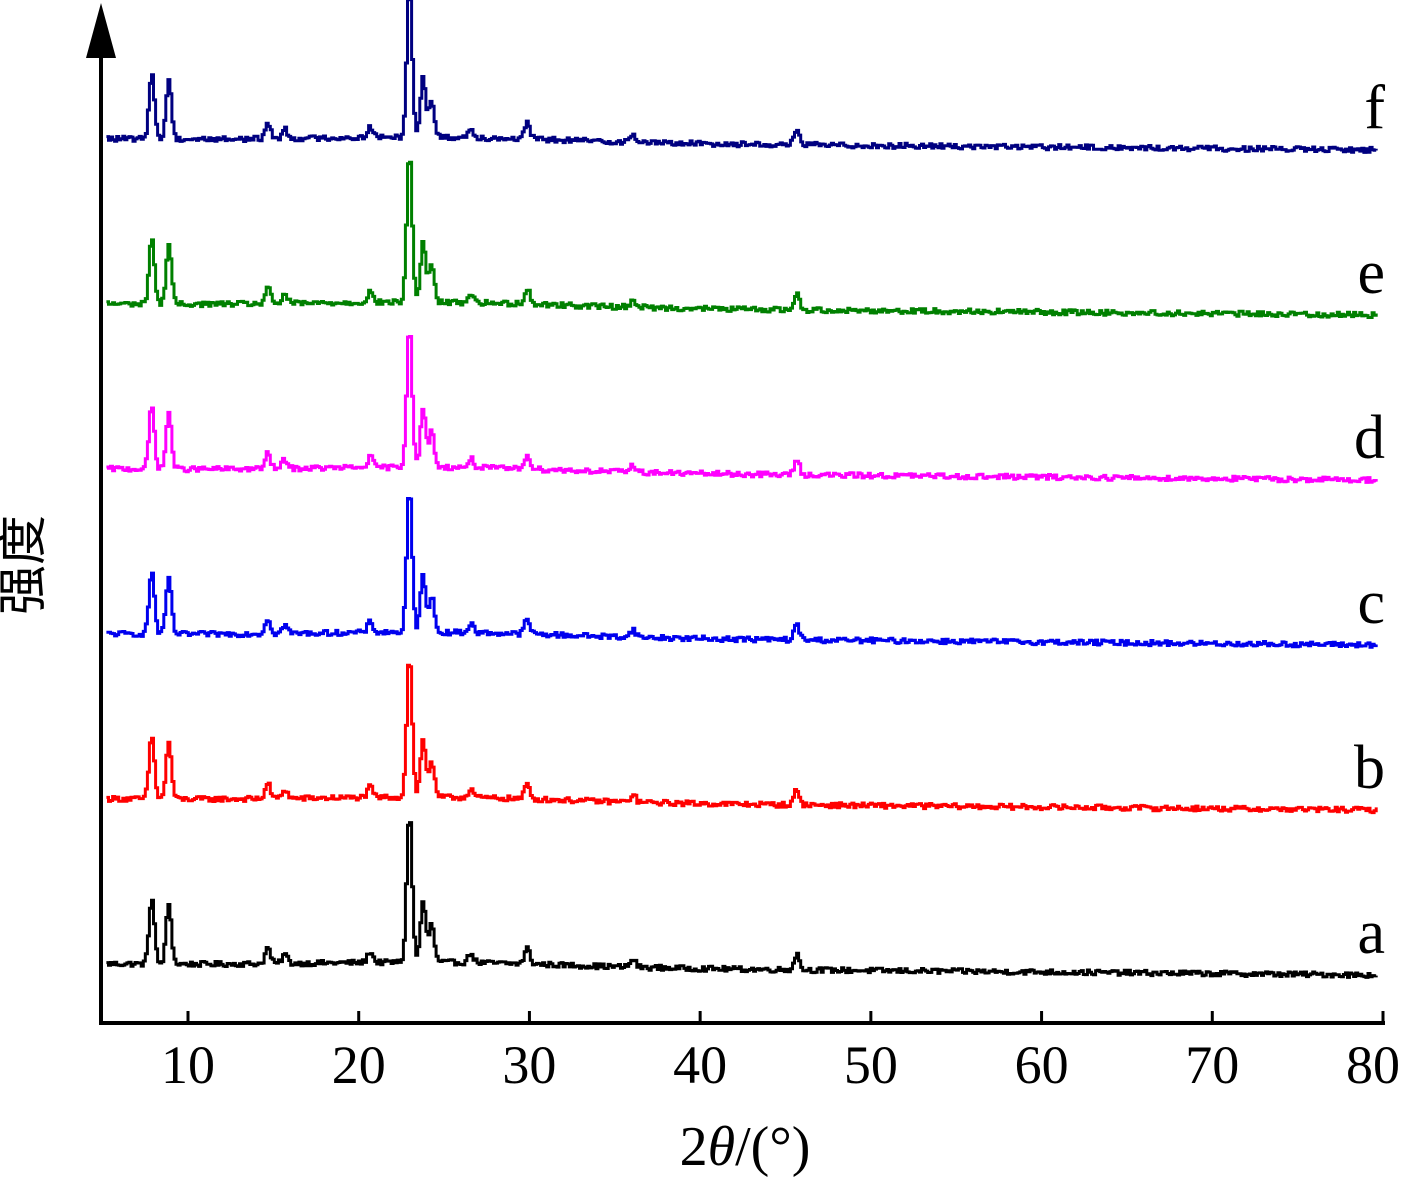  What do you see at coordinates (1374, 108) in the screenshot?
I see `series-label-f: f` at bounding box center [1374, 108].